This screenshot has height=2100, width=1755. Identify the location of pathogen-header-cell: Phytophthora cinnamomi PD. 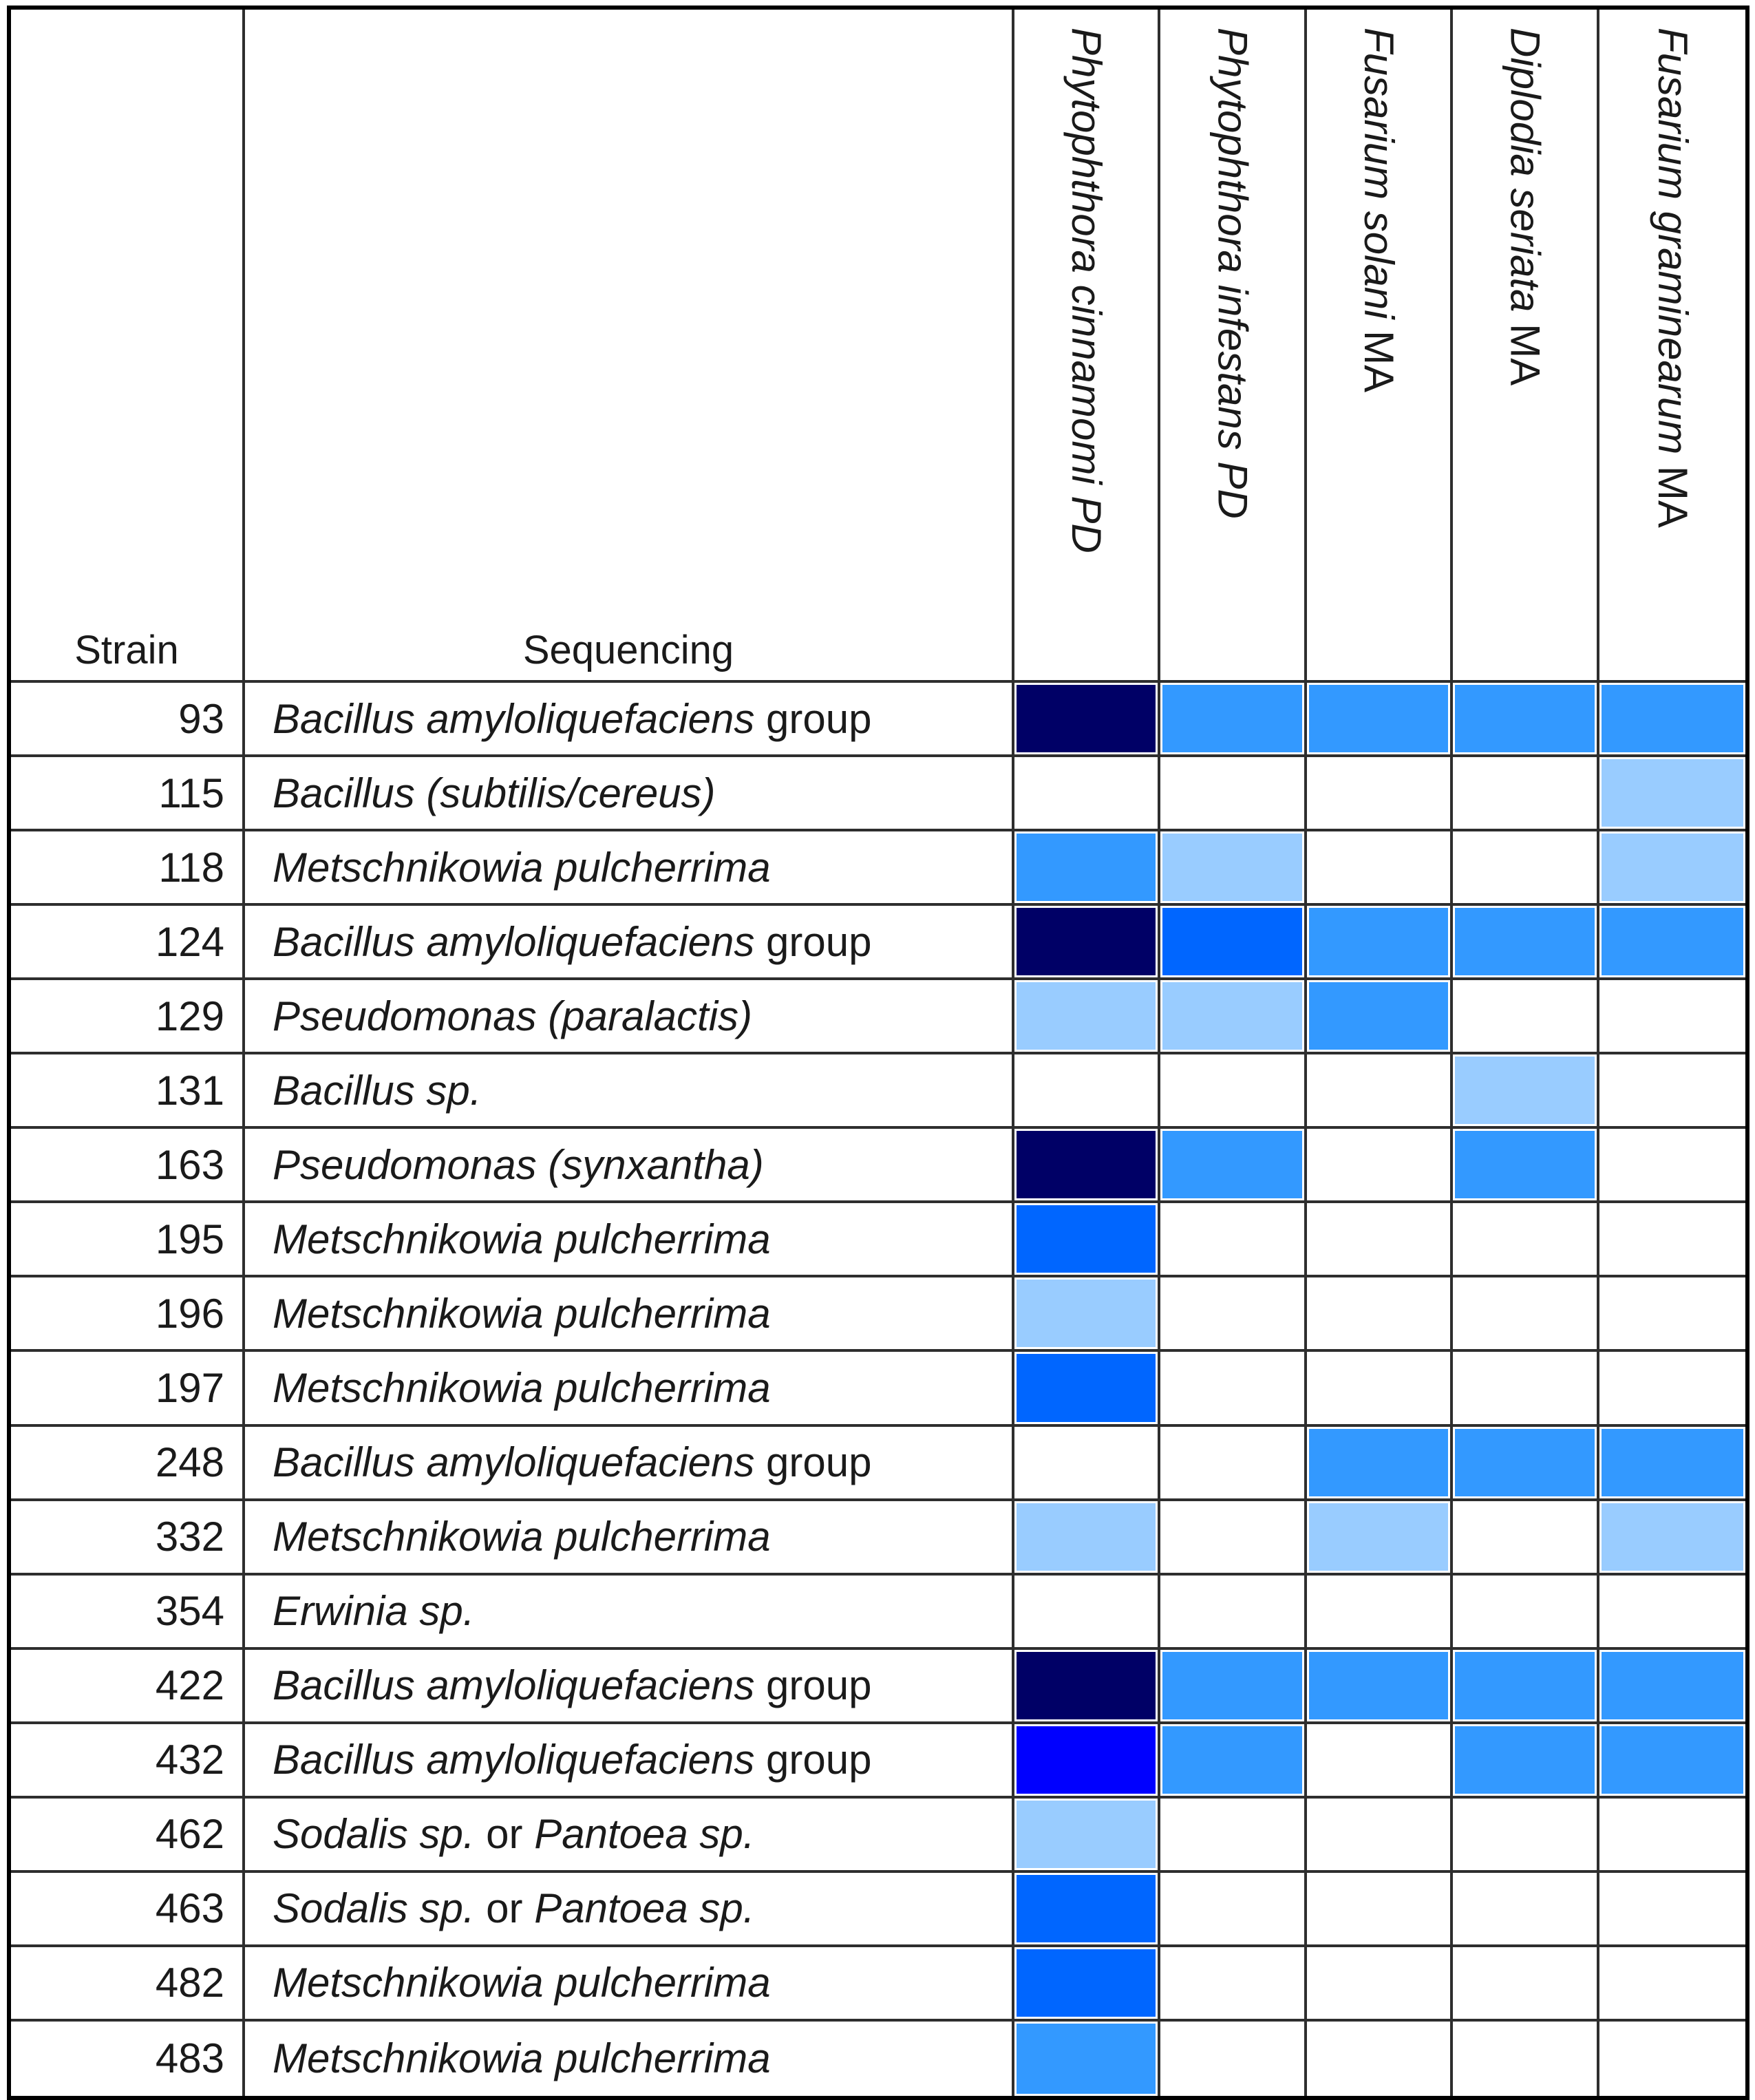
(1087, 346).